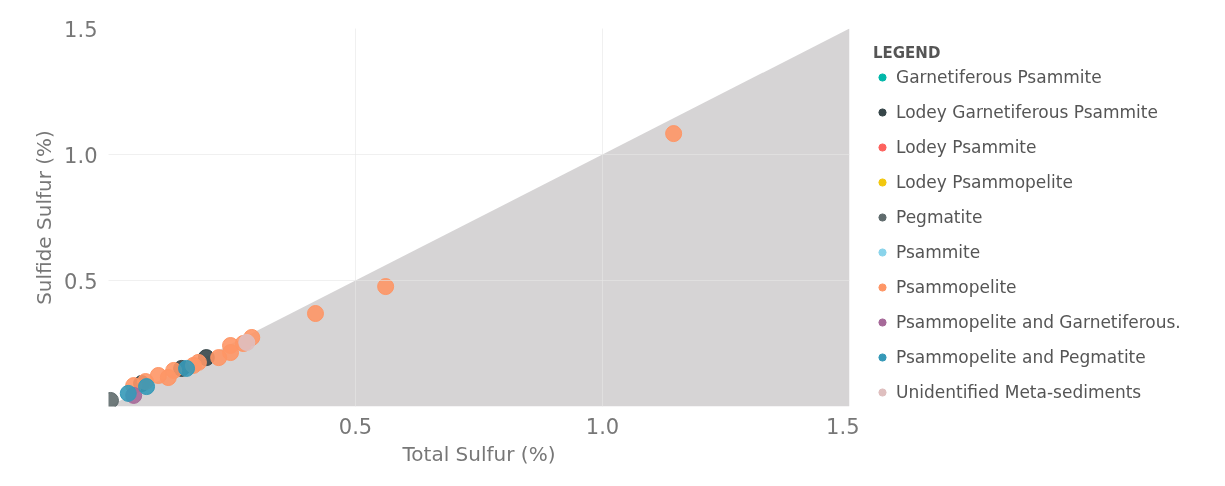 The height and width of the screenshot is (486, 1225). I want to click on legend-label: Psammopelite and Garnetiferous., so click(1038, 322).